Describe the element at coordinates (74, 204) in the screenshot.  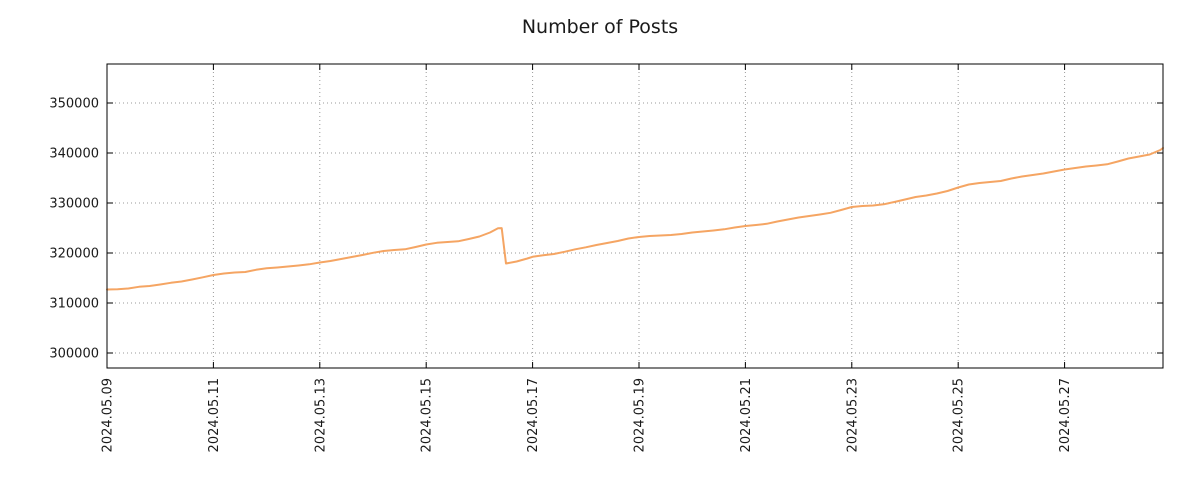
I see `y-tick-label: 330000` at that location.